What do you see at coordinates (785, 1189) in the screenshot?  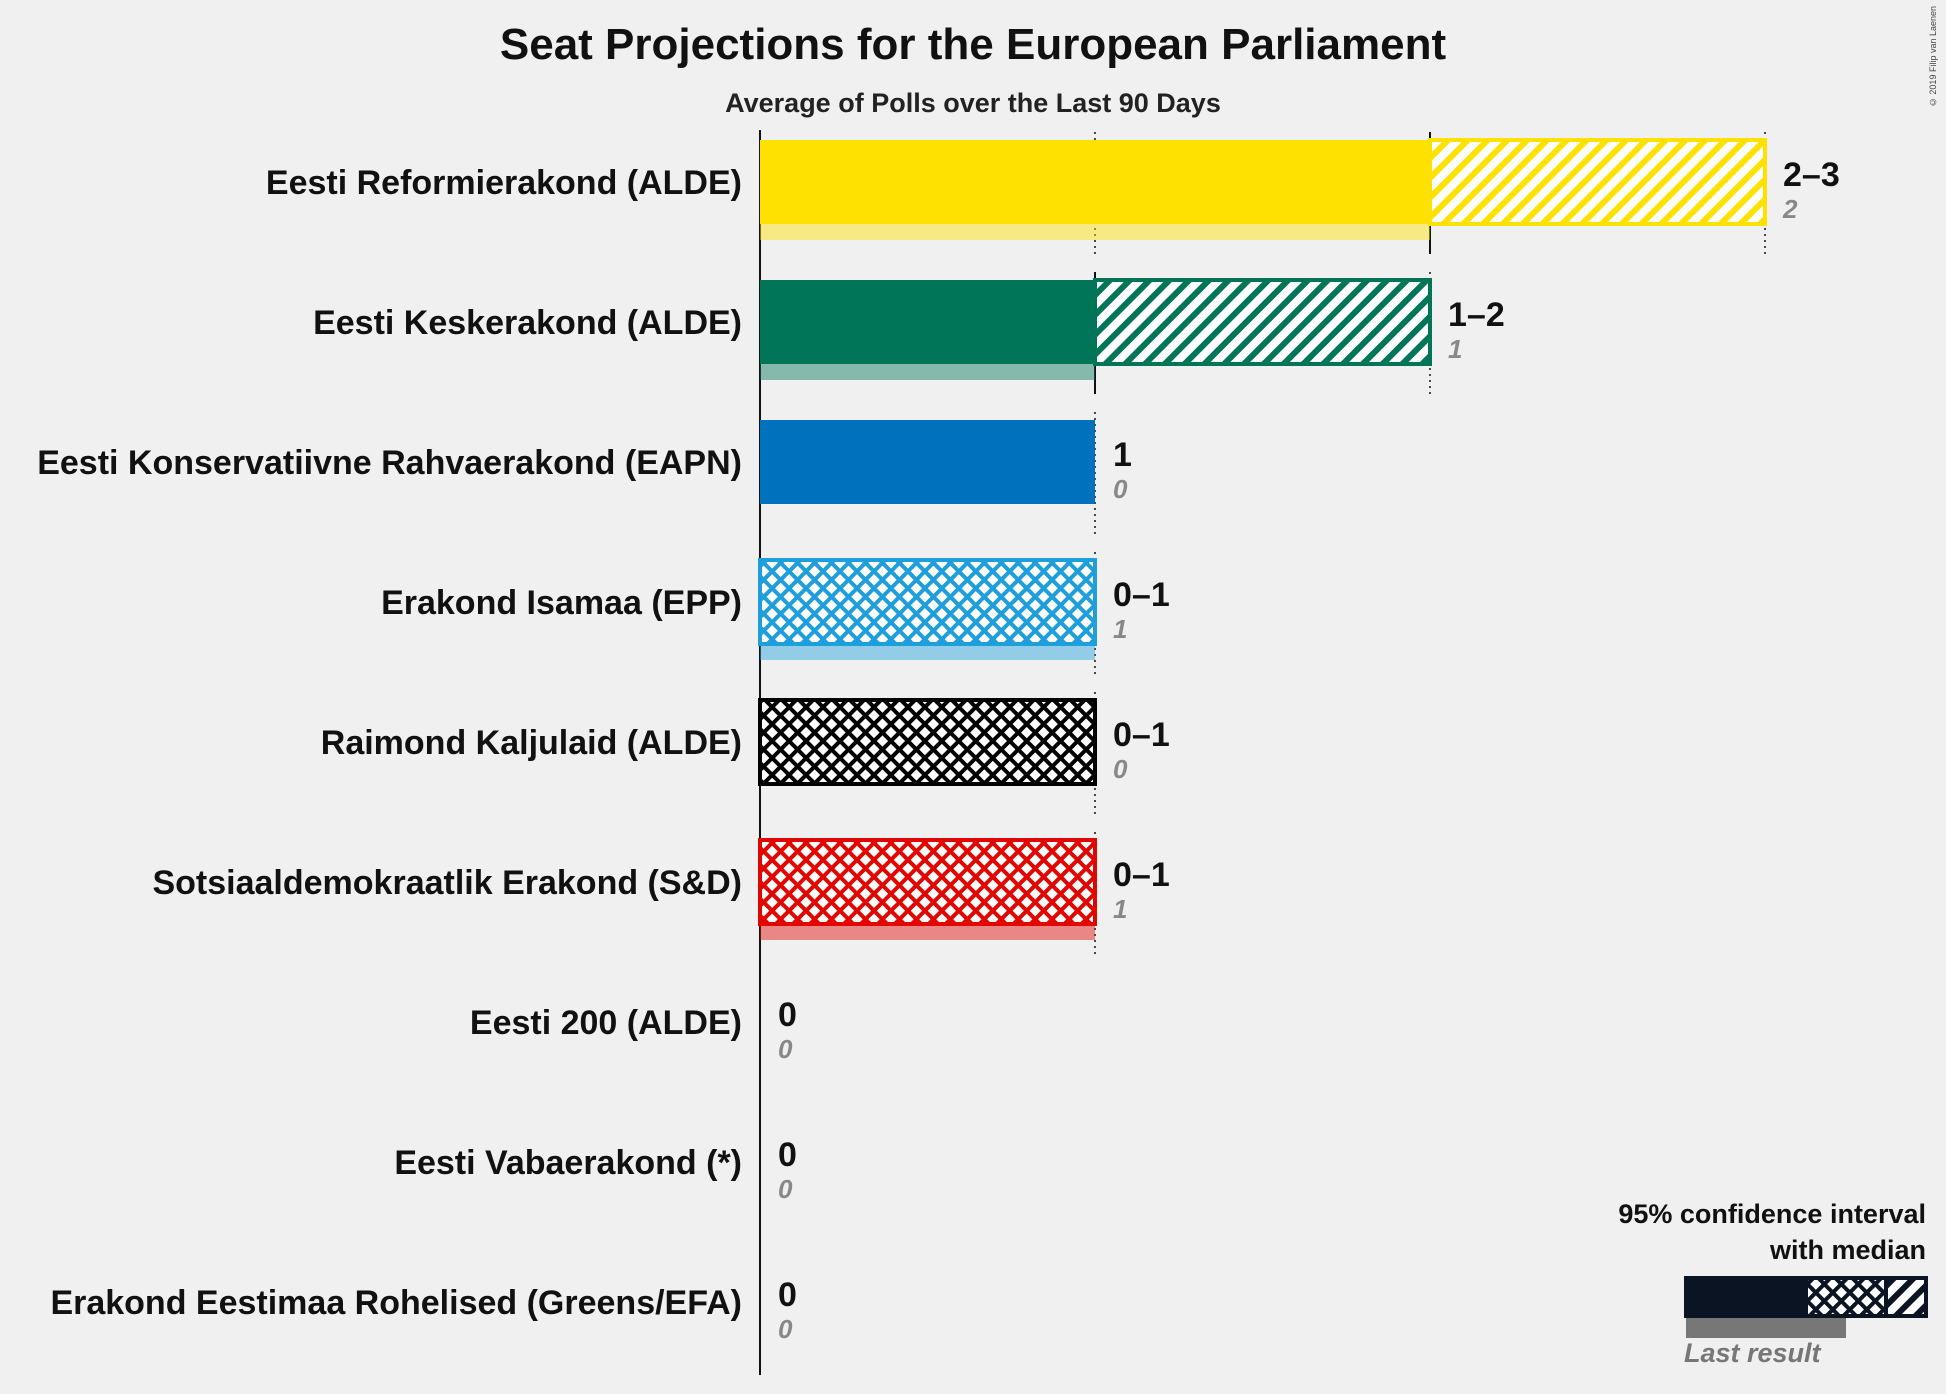 I see `party-7-last-label: 0` at bounding box center [785, 1189].